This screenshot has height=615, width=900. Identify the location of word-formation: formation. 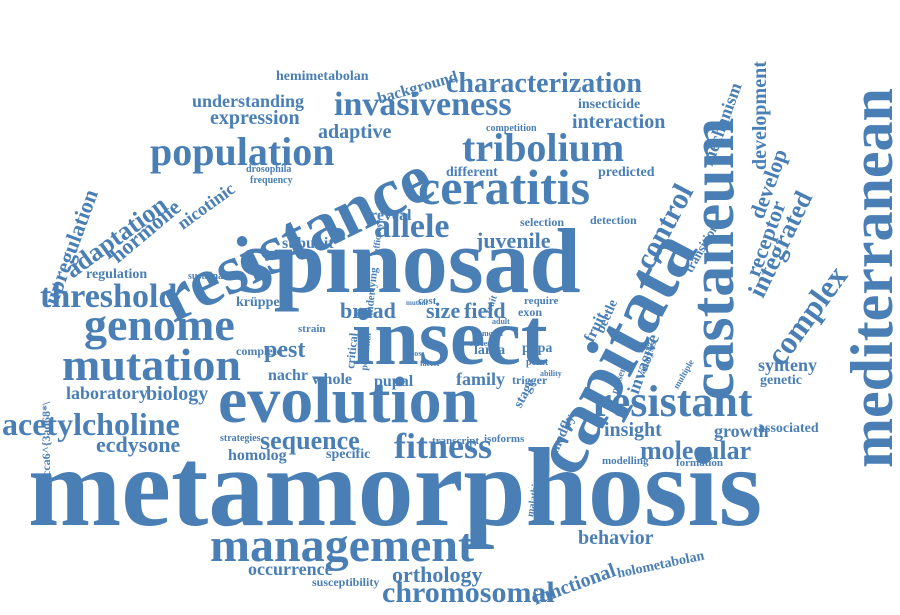
(700, 463).